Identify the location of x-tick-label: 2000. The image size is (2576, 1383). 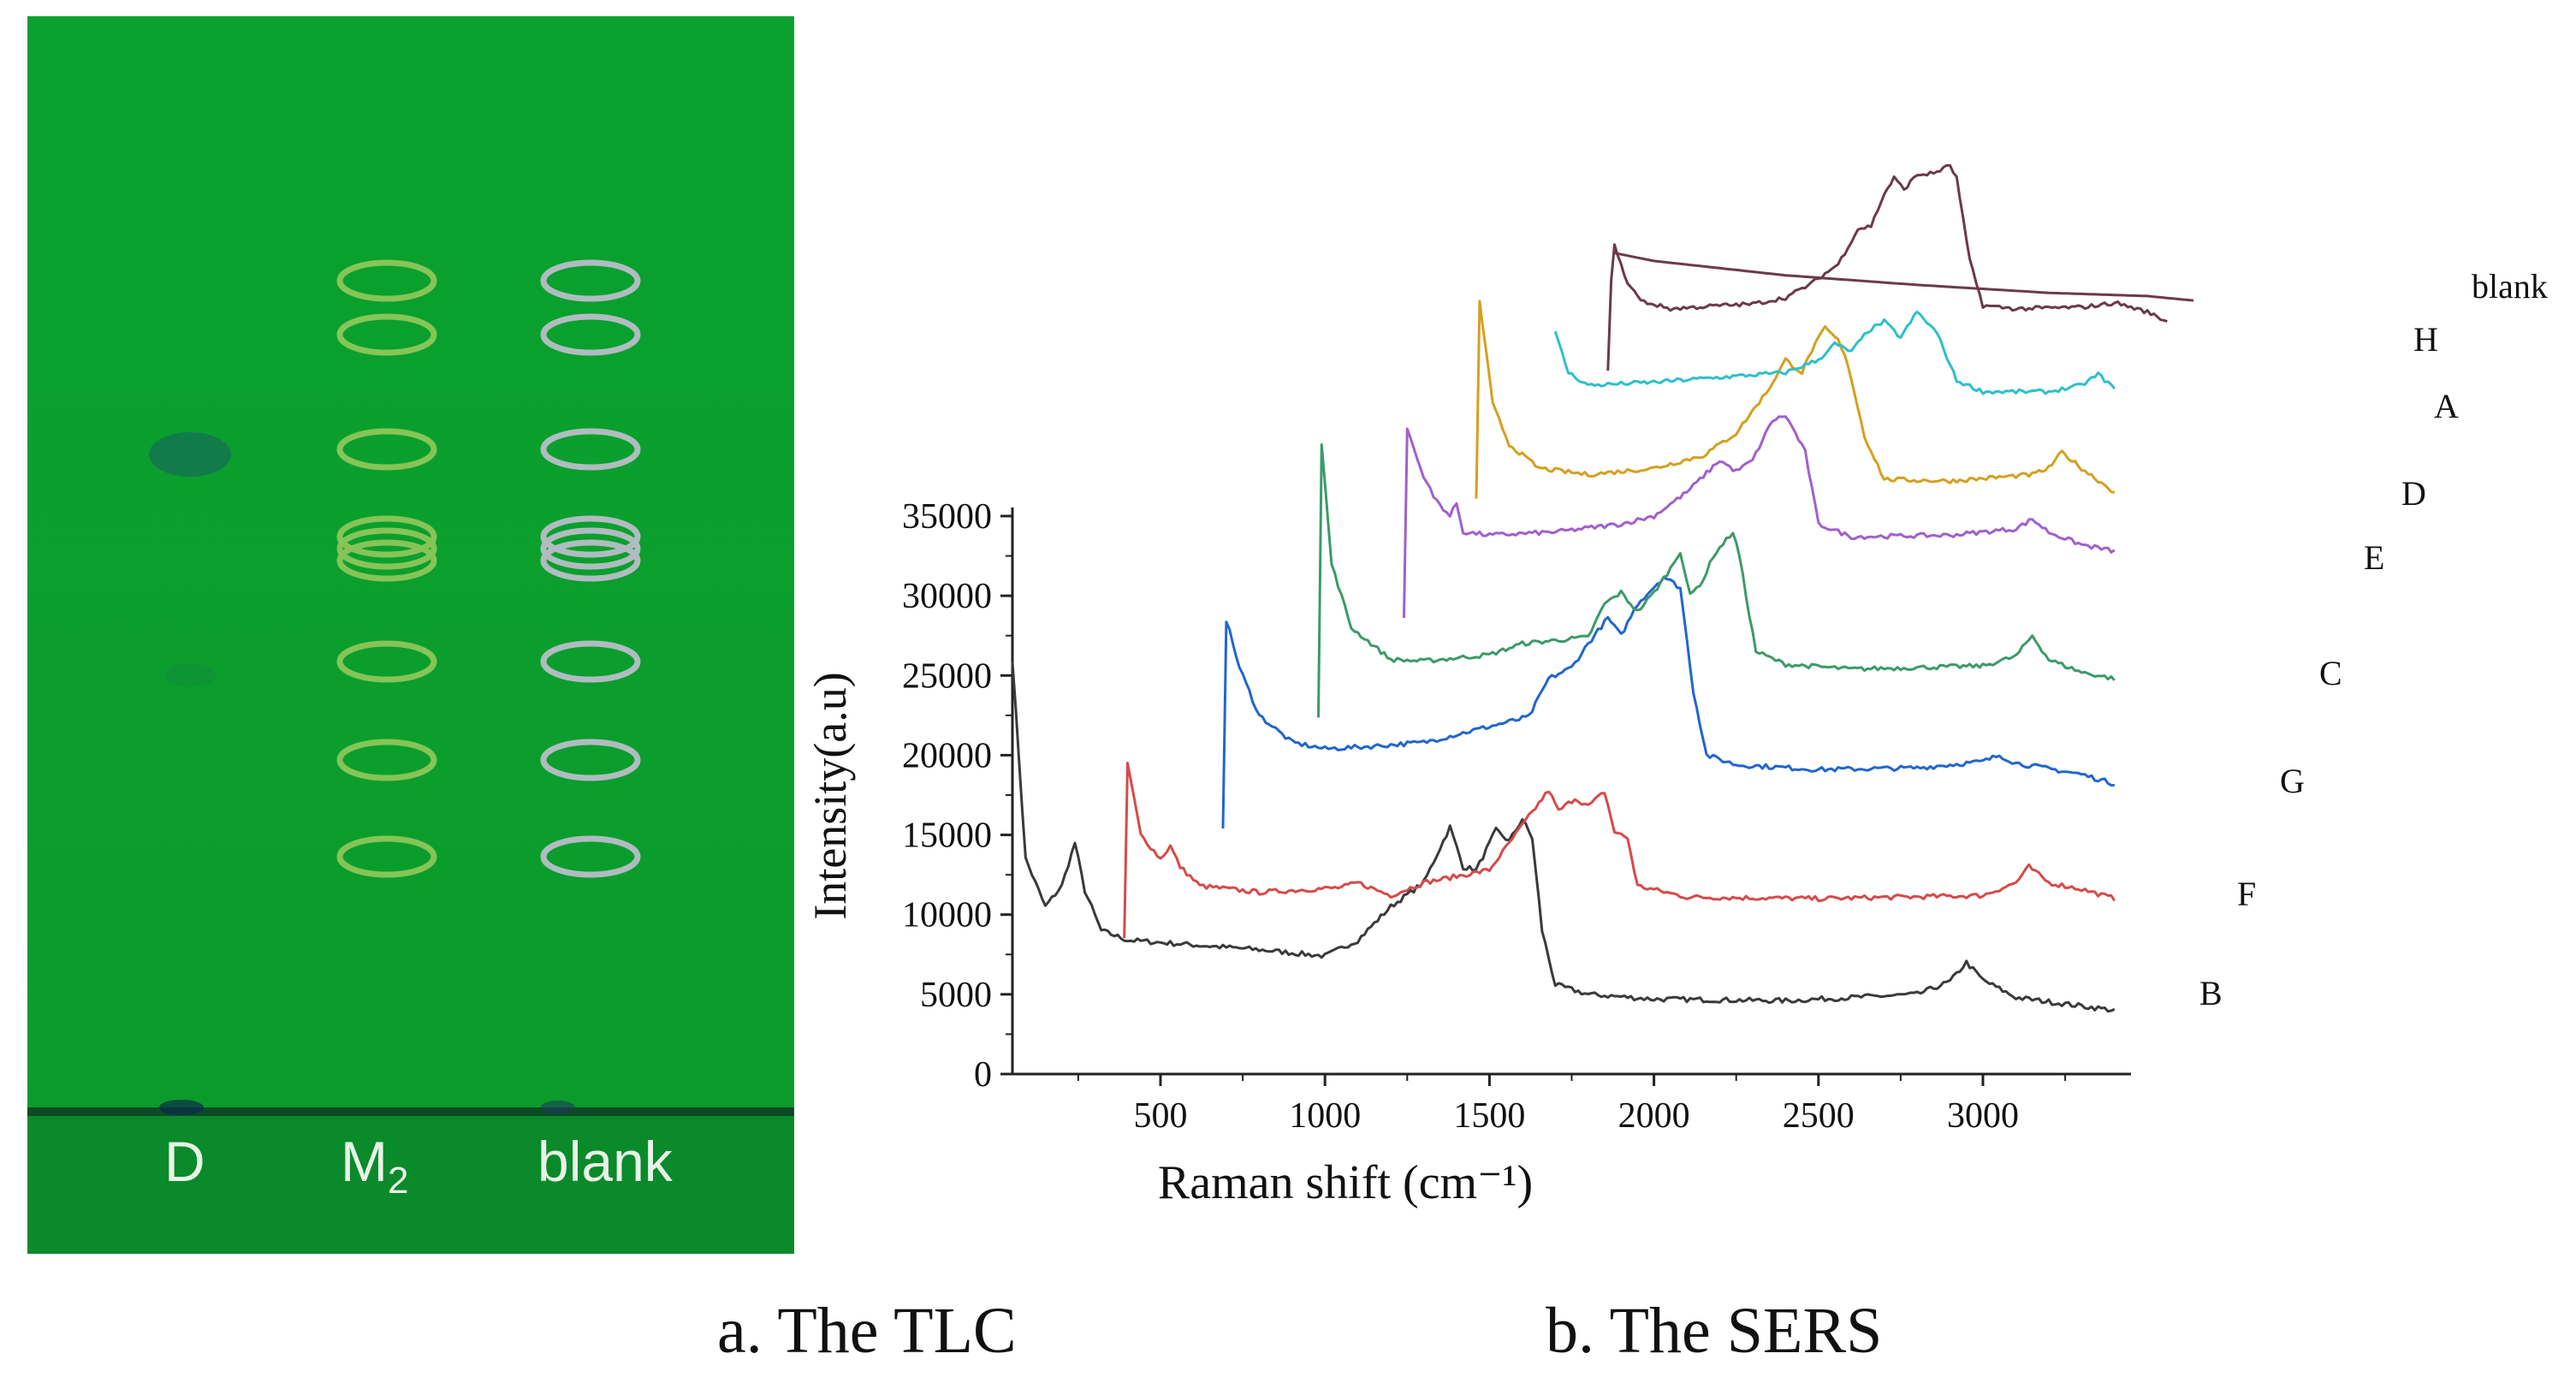
(1654, 1116).